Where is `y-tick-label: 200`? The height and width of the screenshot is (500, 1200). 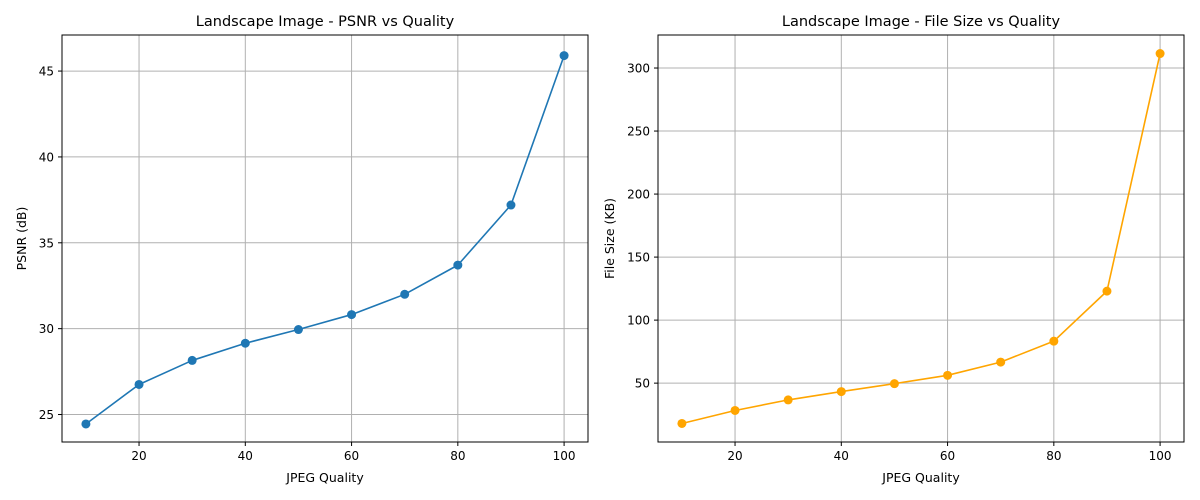
y-tick-label: 200 is located at coordinates (638, 195).